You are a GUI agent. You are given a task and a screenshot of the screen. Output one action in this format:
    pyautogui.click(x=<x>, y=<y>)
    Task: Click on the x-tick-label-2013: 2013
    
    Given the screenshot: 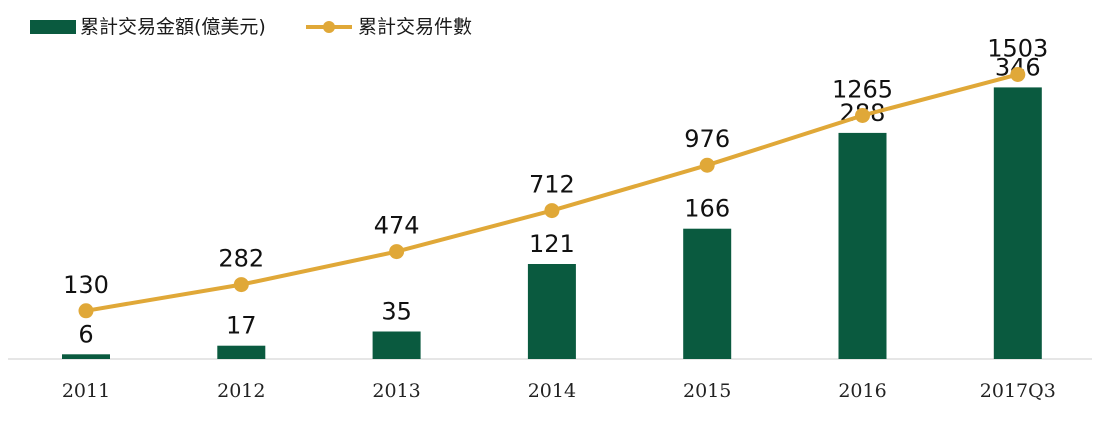 What is the action you would take?
    pyautogui.click(x=396, y=391)
    